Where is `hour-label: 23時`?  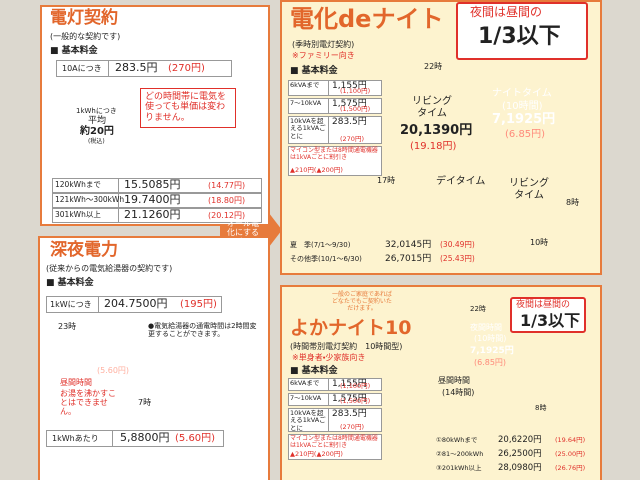 hour-label: 23時 is located at coordinates (67, 326).